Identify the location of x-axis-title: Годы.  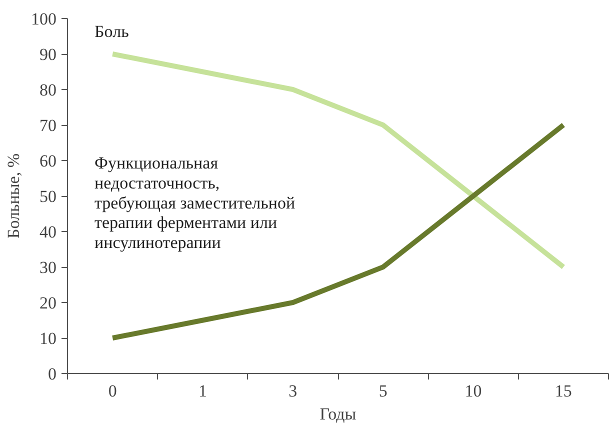
(338, 414).